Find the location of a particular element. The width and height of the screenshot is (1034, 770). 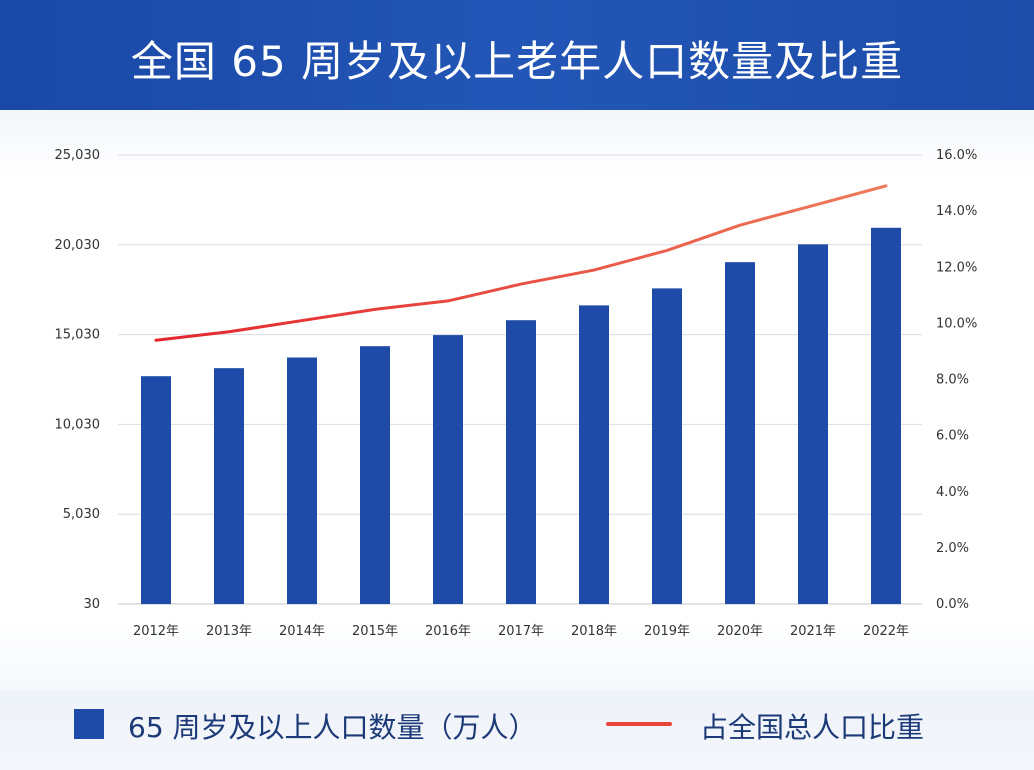

y-left-tick-label: 30 is located at coordinates (91, 604).